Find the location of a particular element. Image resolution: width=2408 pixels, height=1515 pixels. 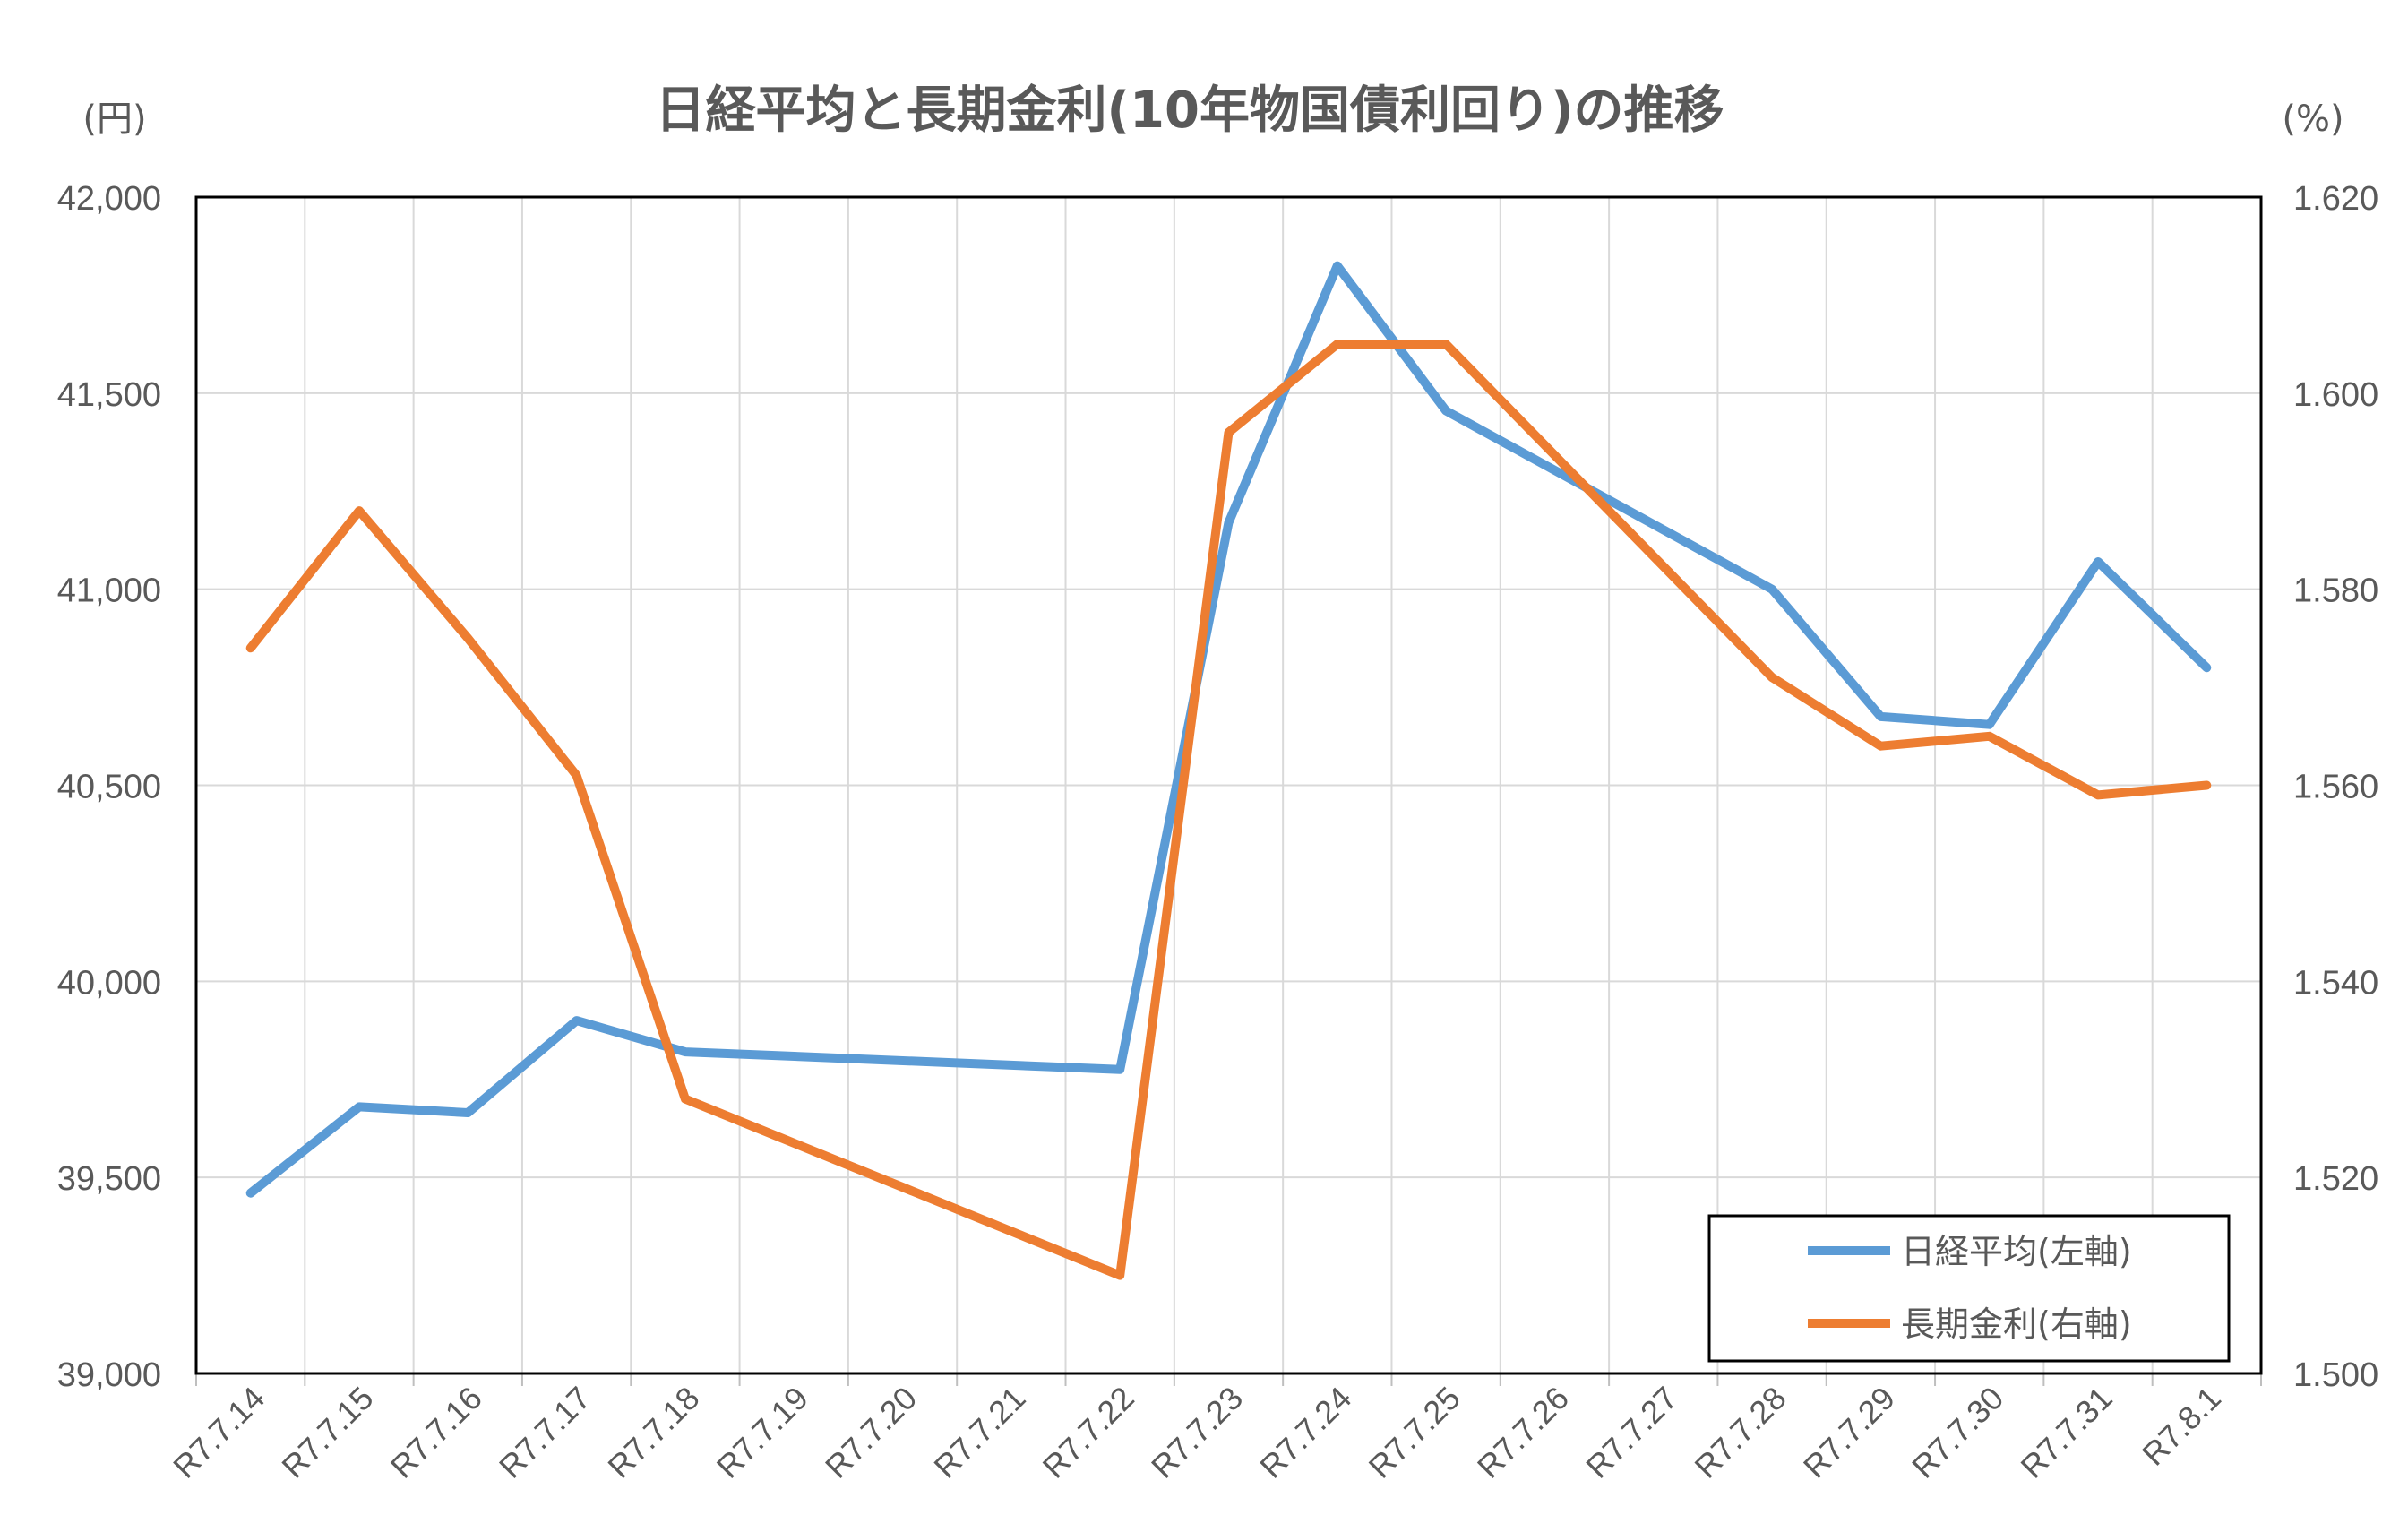

right-tick-label: 1.520 is located at coordinates (2335, 1179).